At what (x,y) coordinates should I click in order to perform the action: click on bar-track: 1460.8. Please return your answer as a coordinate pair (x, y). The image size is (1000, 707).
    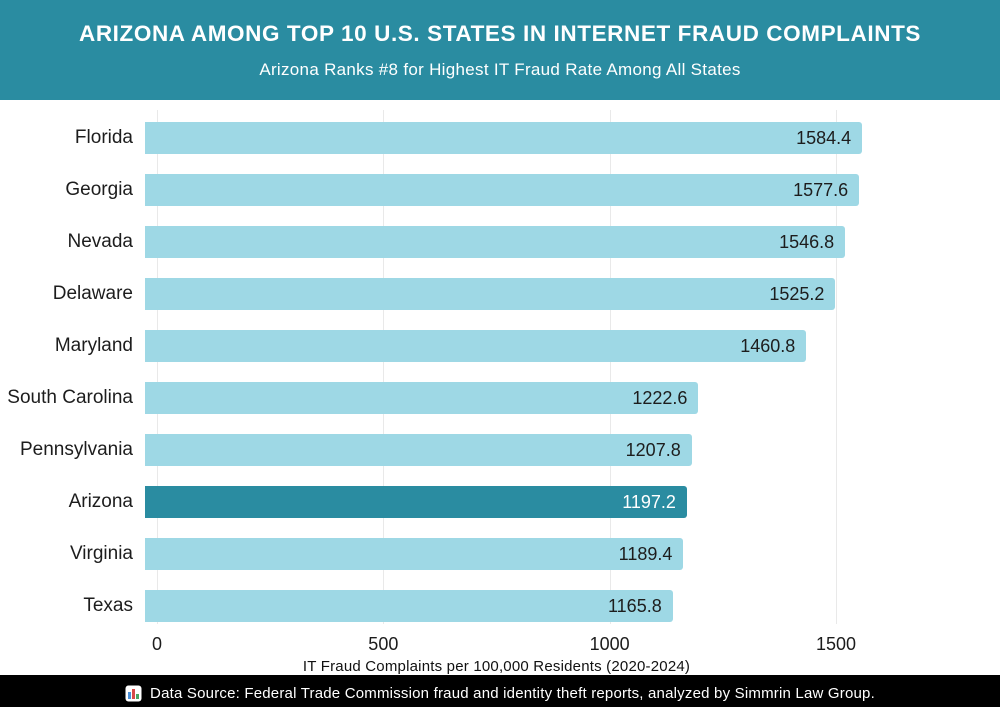
    Looking at the image, I should click on (572, 346).